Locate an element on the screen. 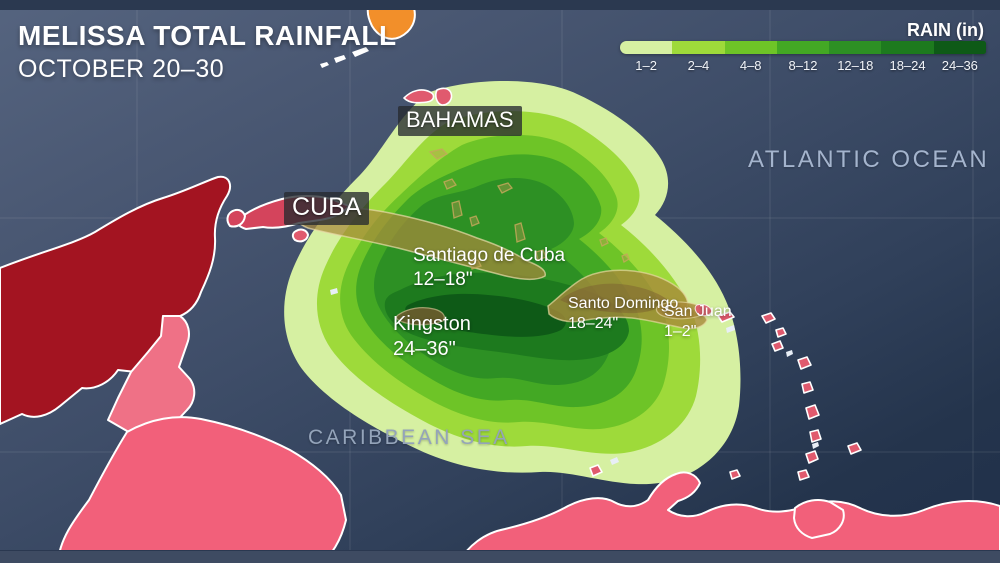  cuba-label: CUBA is located at coordinates (327, 208).